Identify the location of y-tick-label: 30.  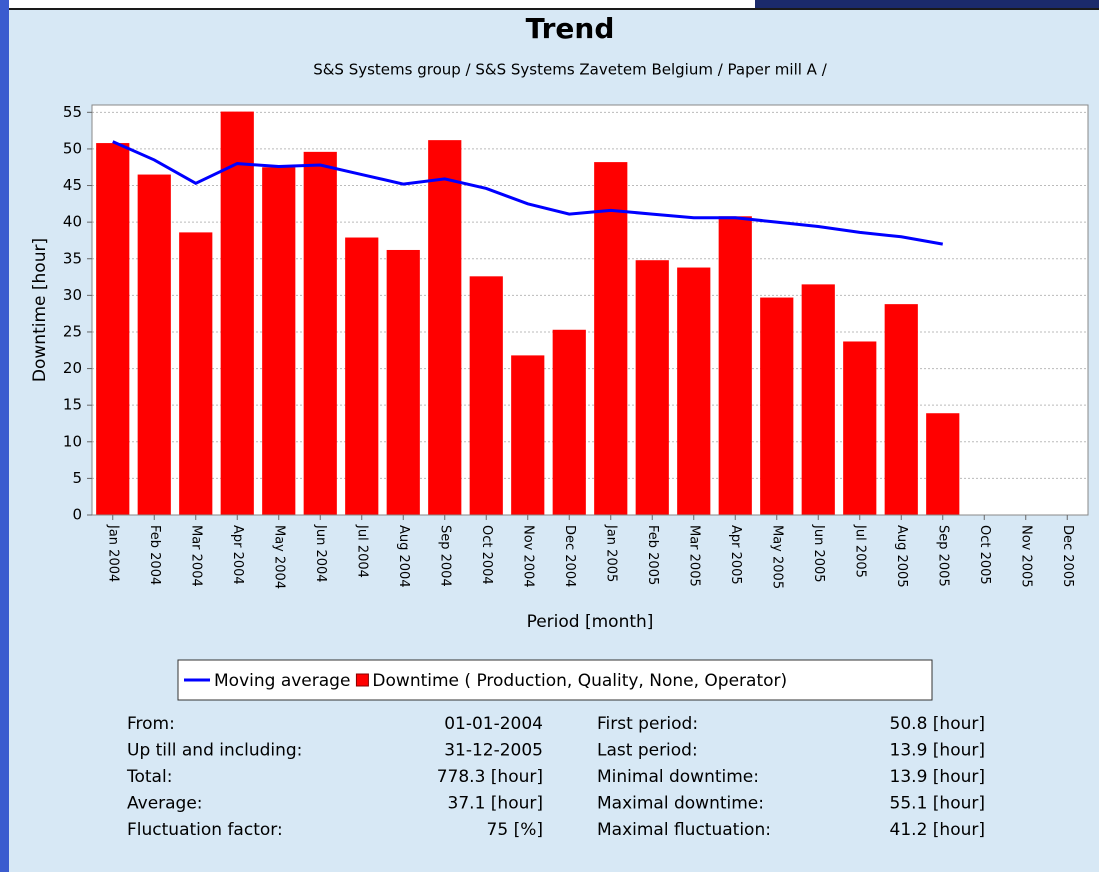
(72, 295).